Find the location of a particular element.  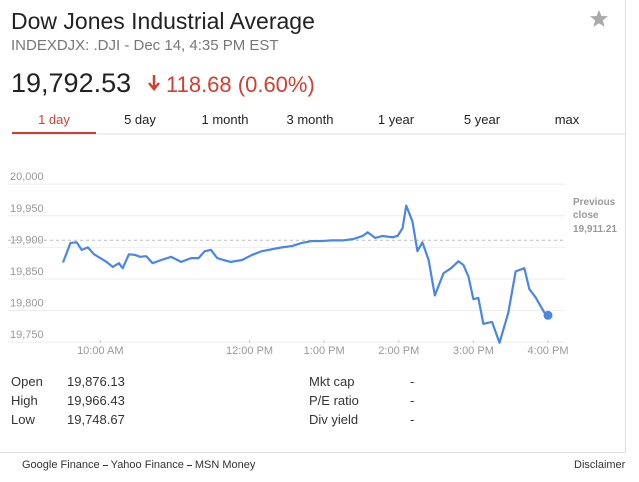

y-tick-label: 20,000 is located at coordinates (27, 177).